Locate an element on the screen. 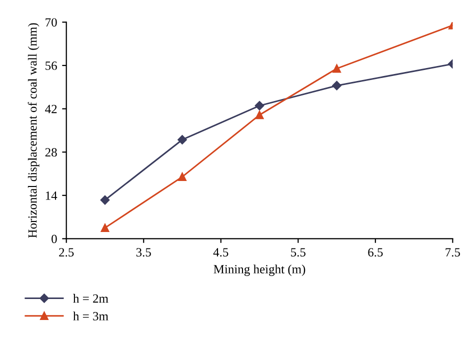 The image size is (474, 341). legend-label: h = 3m is located at coordinates (90, 316).